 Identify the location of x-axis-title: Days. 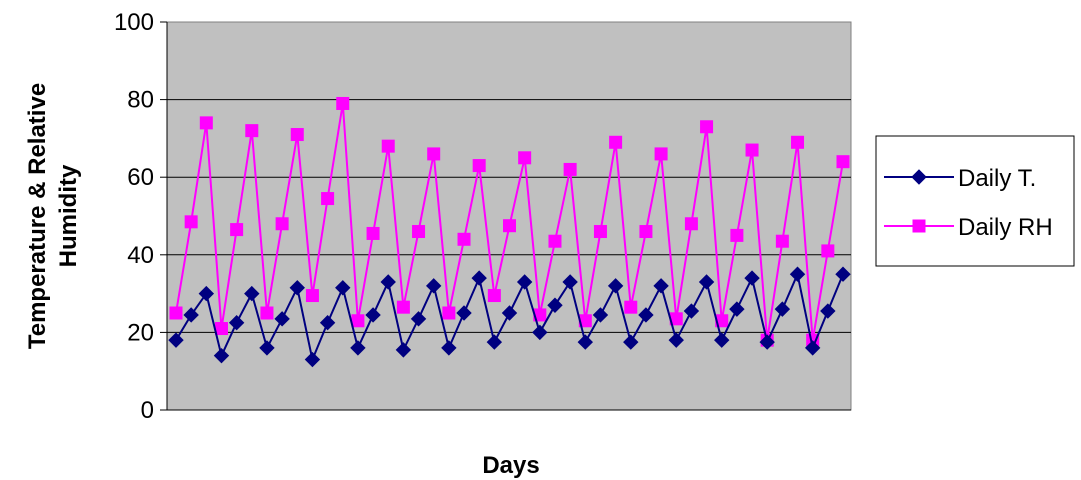
(510, 465).